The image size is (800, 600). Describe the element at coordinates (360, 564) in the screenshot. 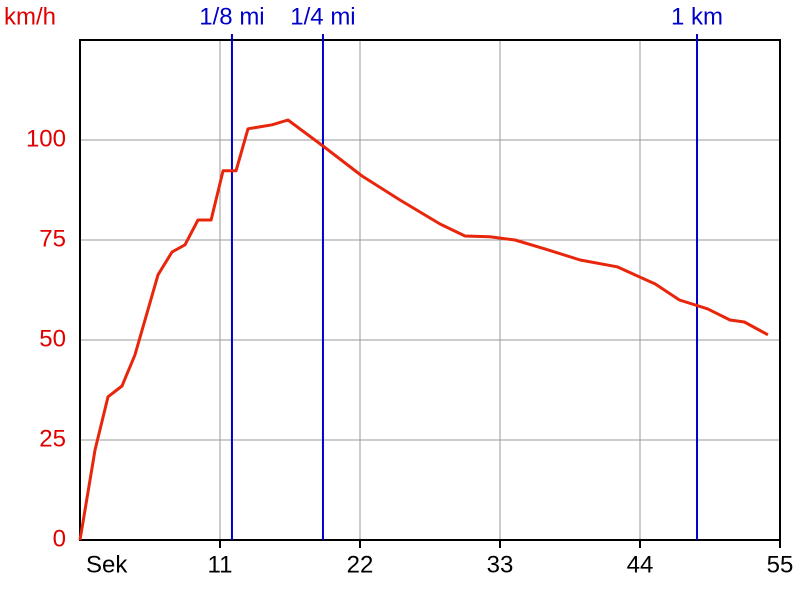

I see `x-tick-label: 22` at that location.